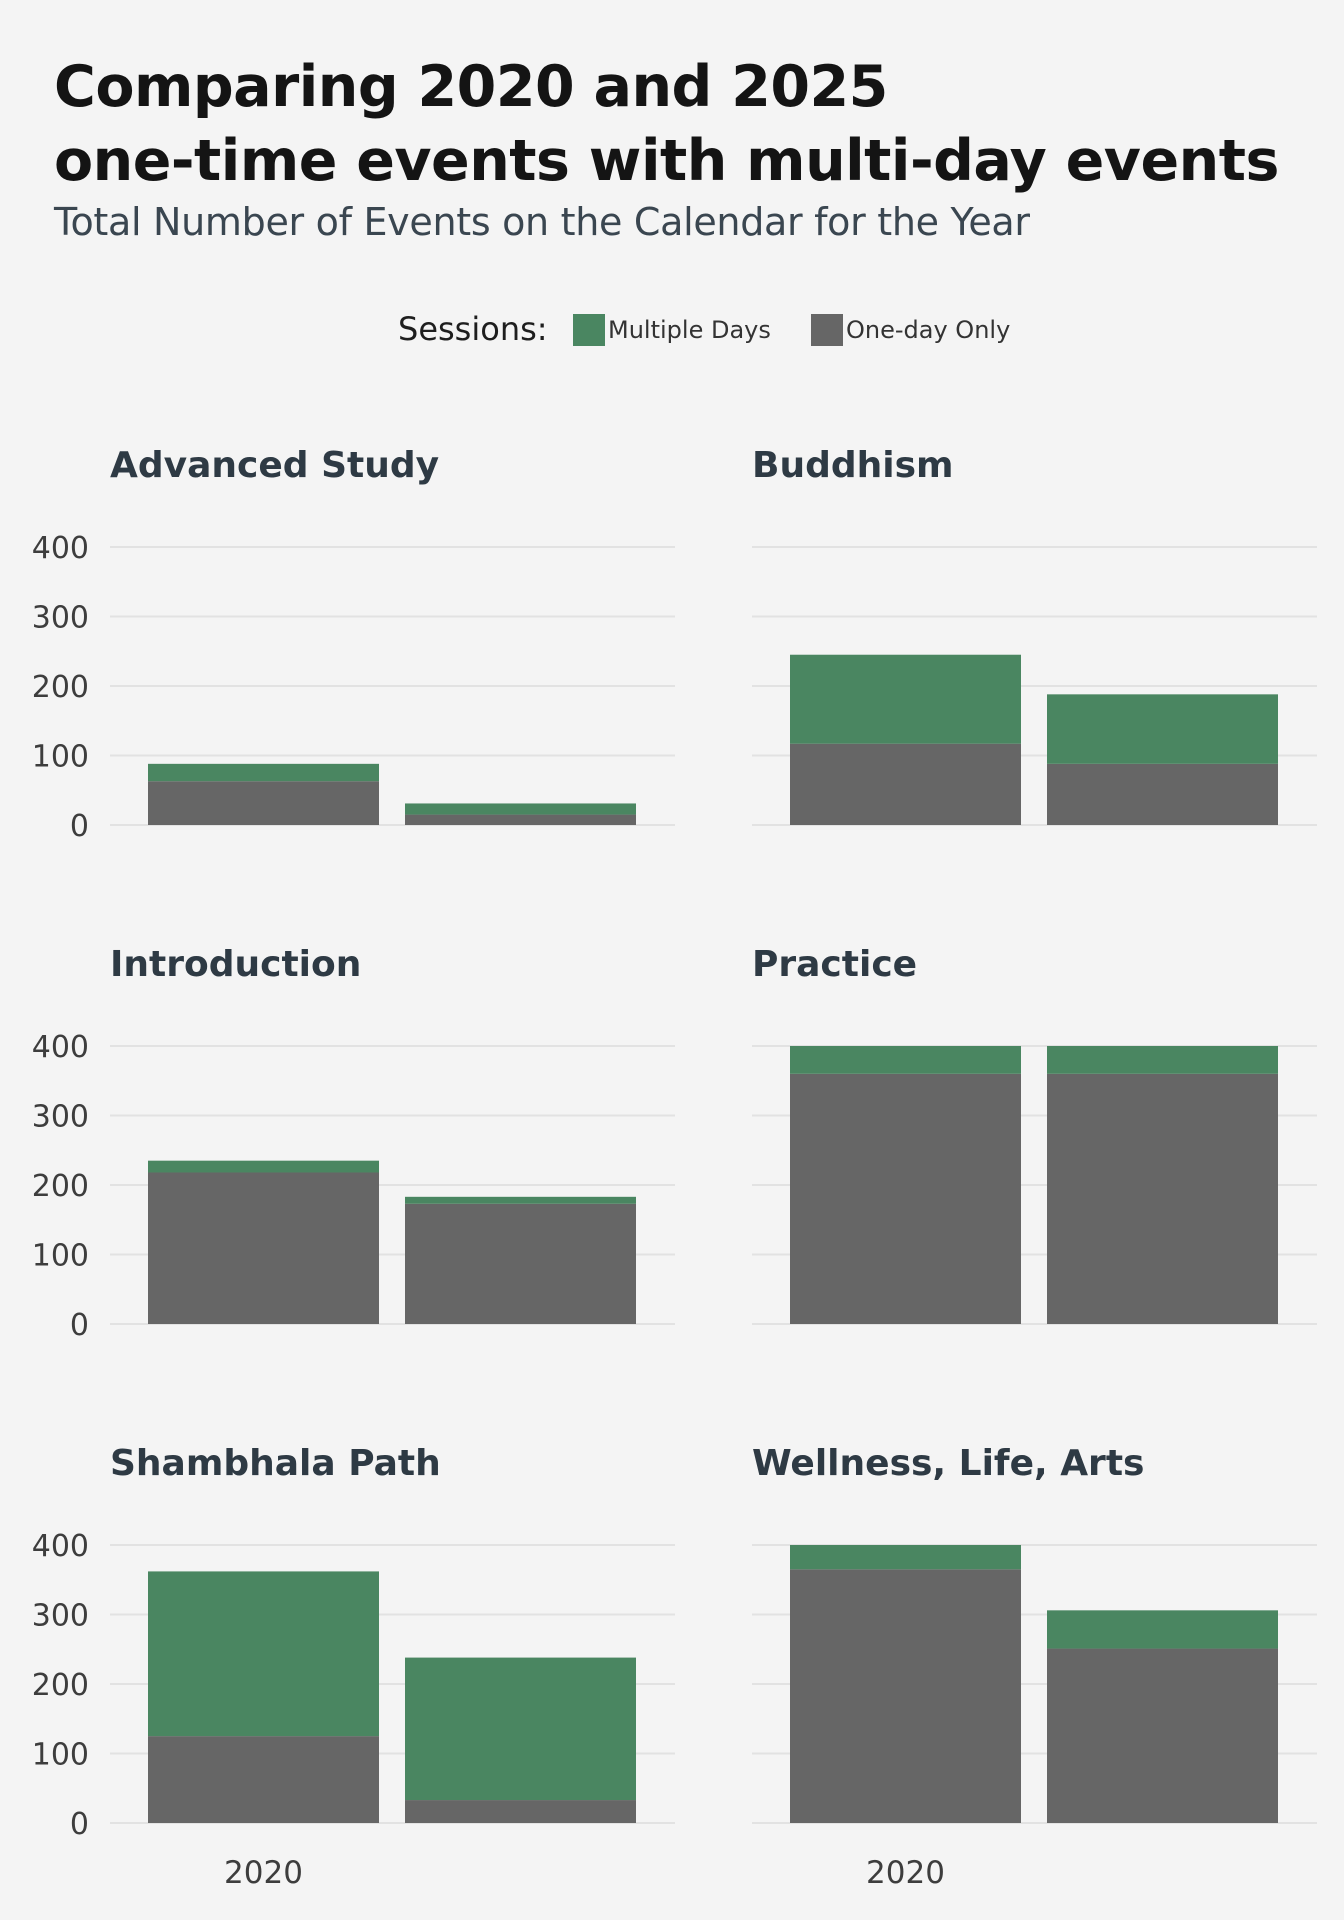 Image resolution: width=1344 pixels, height=1920 pixels. I want to click on chart-title-line-1: Comparing 2020 and 2025, so click(471, 87).